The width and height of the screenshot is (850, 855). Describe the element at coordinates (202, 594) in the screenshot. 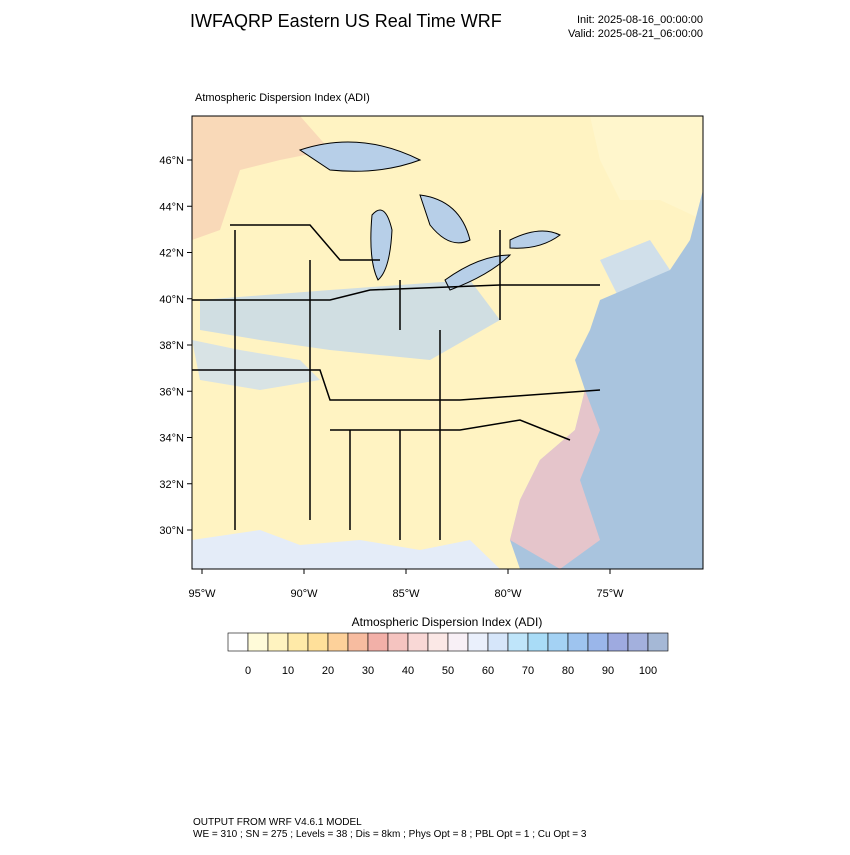

I see `lon-label: 95°W` at that location.